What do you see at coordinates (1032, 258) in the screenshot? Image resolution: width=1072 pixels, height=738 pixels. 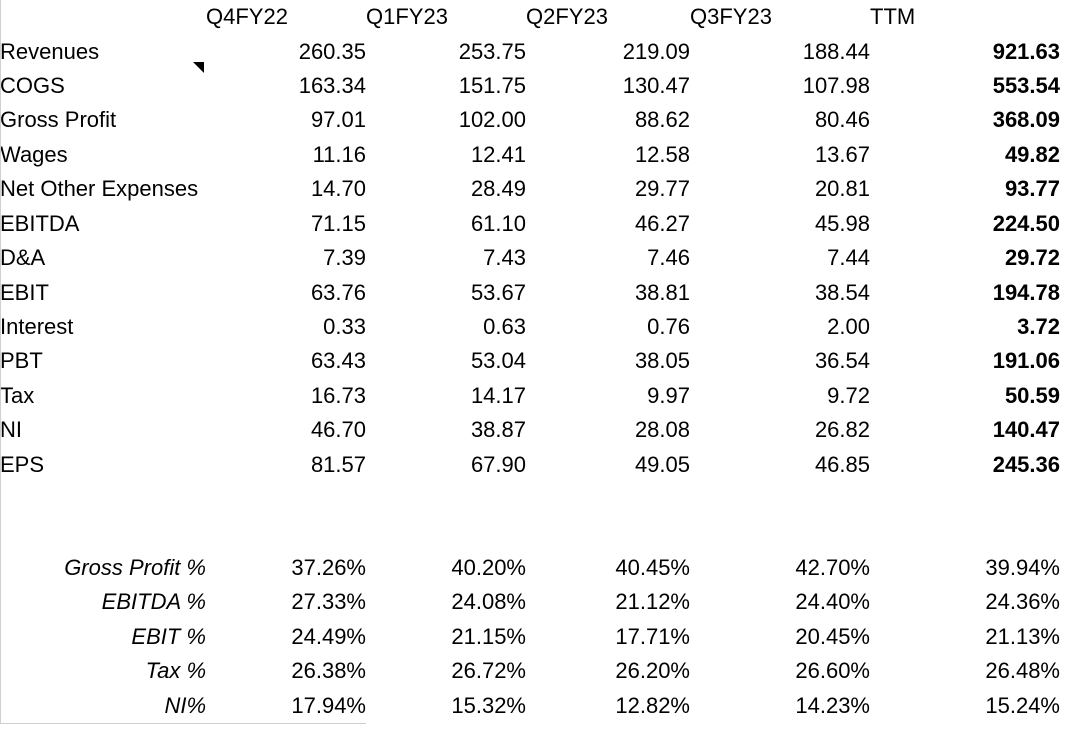 I see `value-cell: 29.72` at bounding box center [1032, 258].